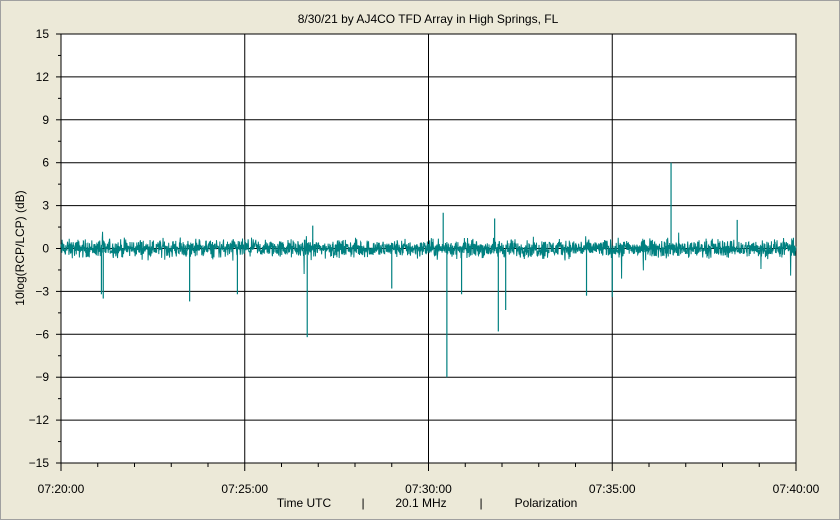 This screenshot has width=840, height=520. I want to click on y-tick-label: 12, so click(43, 77).